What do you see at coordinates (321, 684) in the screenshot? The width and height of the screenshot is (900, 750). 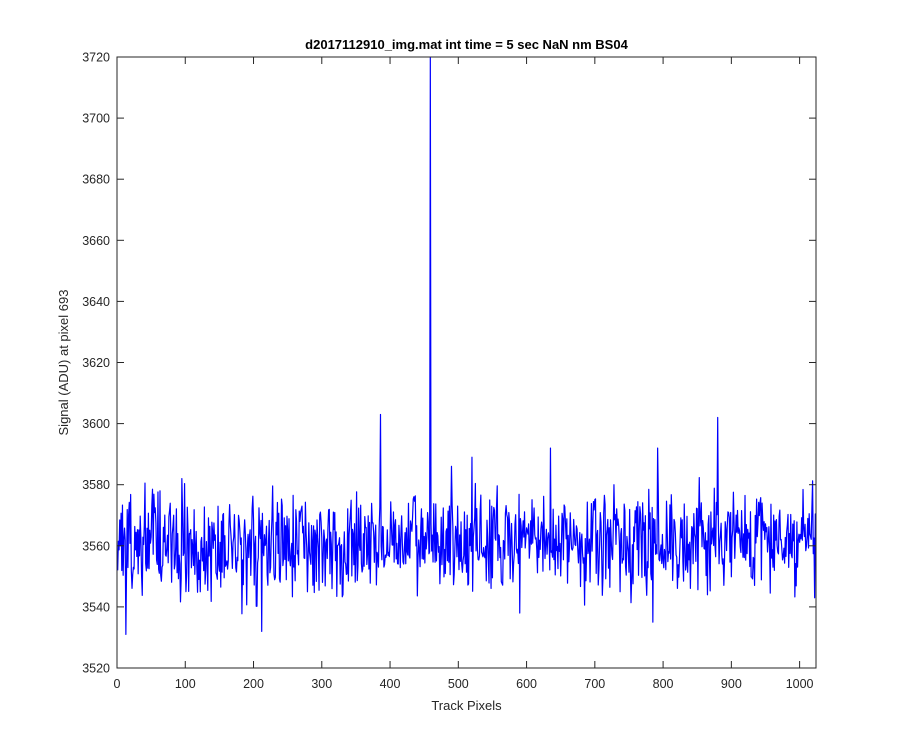 I see `x-tick-label: 300` at bounding box center [321, 684].